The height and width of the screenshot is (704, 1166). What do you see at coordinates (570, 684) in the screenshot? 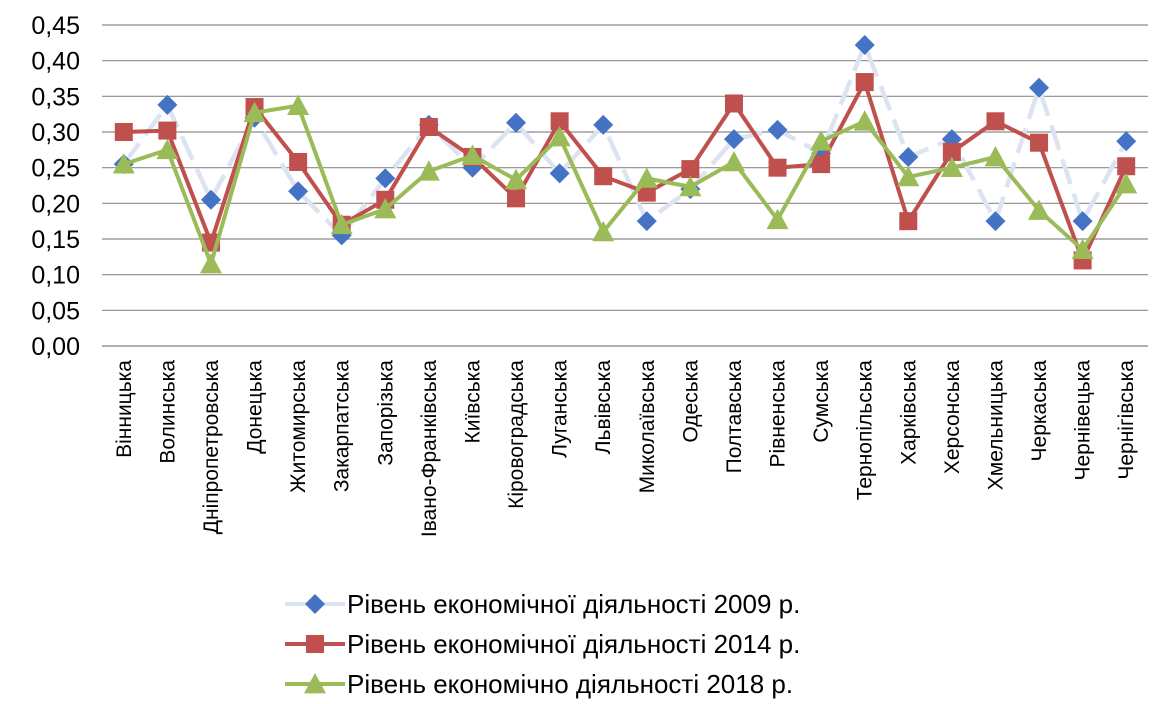
I see `legend-label: Рівень економічно діяльності 2018 р.` at bounding box center [570, 684].